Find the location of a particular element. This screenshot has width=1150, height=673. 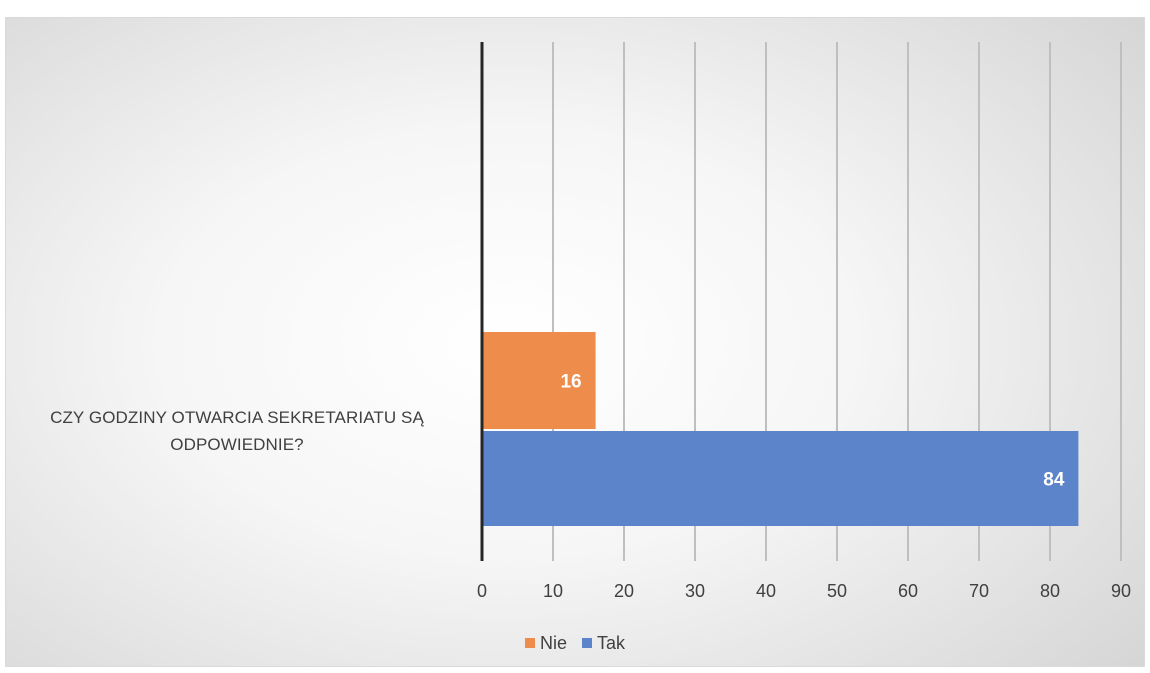

legend-item-nie: Nie is located at coordinates (545, 643).